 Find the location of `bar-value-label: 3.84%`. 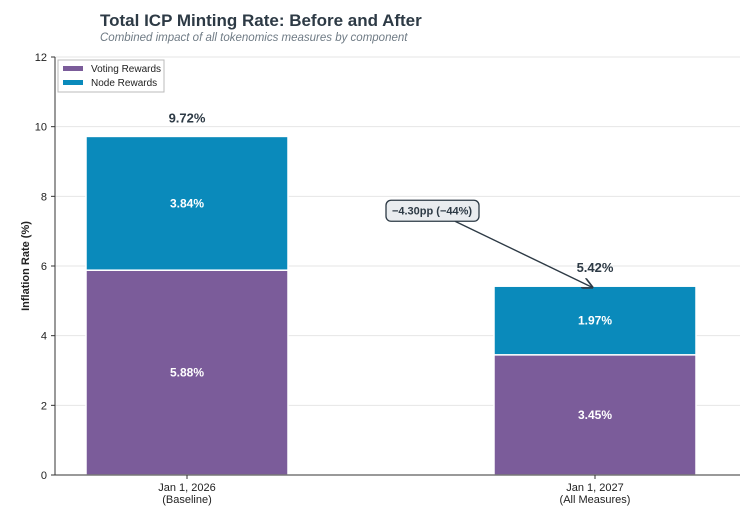

bar-value-label: 3.84% is located at coordinates (187, 203).